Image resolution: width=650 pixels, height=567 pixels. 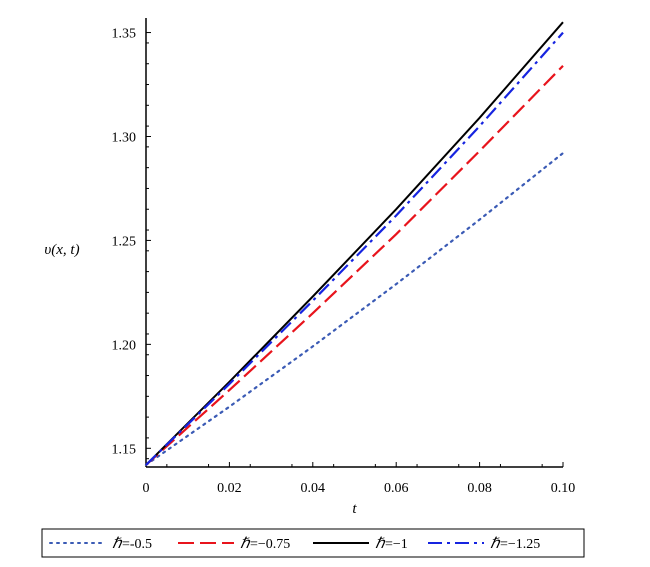 I want to click on y-tick-label: 1.25, so click(x=124, y=241).